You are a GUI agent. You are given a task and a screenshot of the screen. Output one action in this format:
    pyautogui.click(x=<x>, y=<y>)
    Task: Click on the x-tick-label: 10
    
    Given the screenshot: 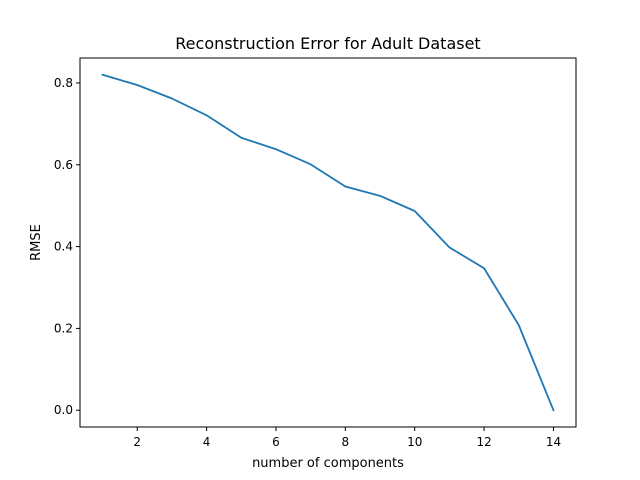 What is the action you would take?
    pyautogui.click(x=414, y=442)
    